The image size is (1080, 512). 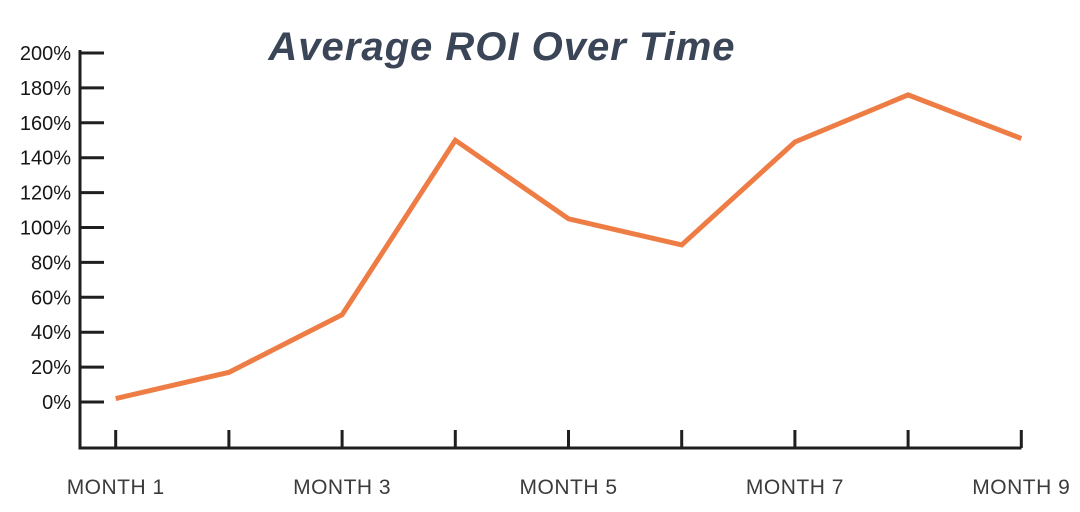 What do you see at coordinates (45, 124) in the screenshot?
I see `y-tick-label: 160%` at bounding box center [45, 124].